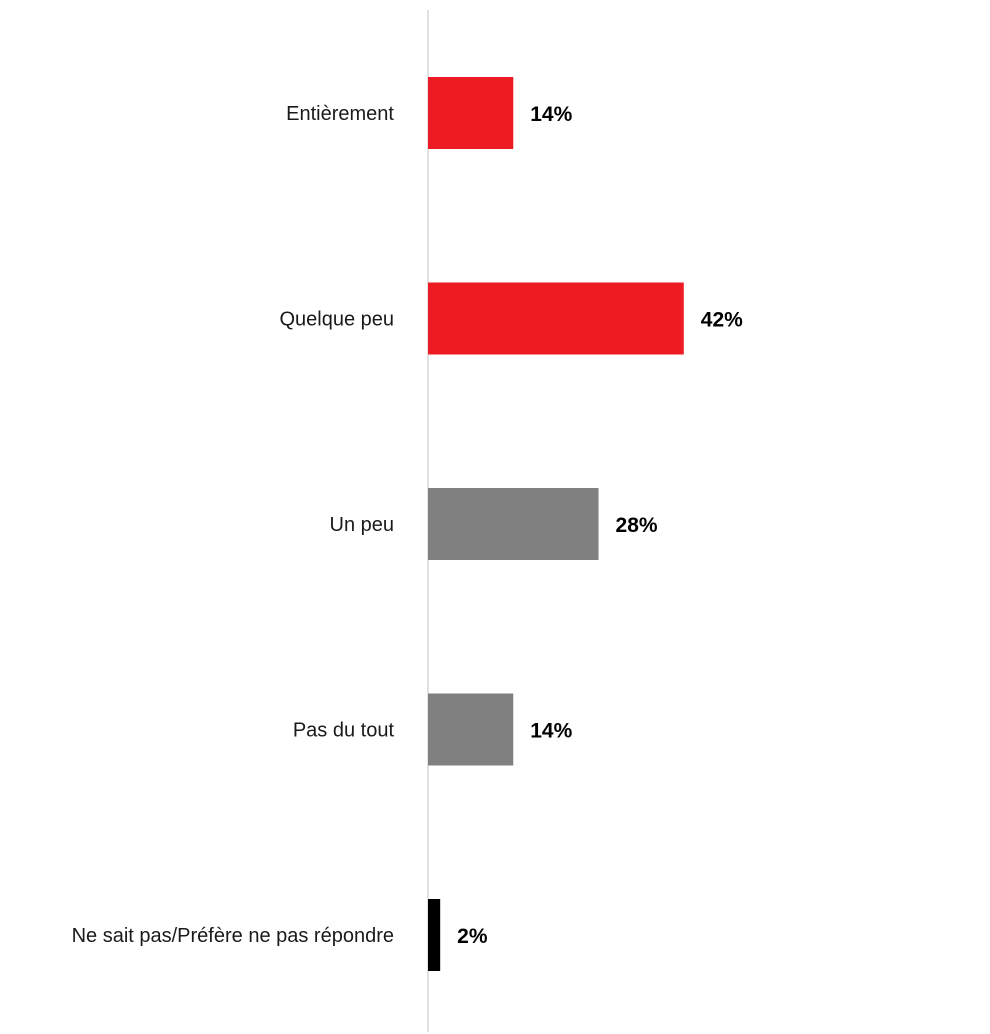  Describe the element at coordinates (233, 936) in the screenshot. I see `category-label: Ne sait pas/Préfère ne pas répondre` at that location.